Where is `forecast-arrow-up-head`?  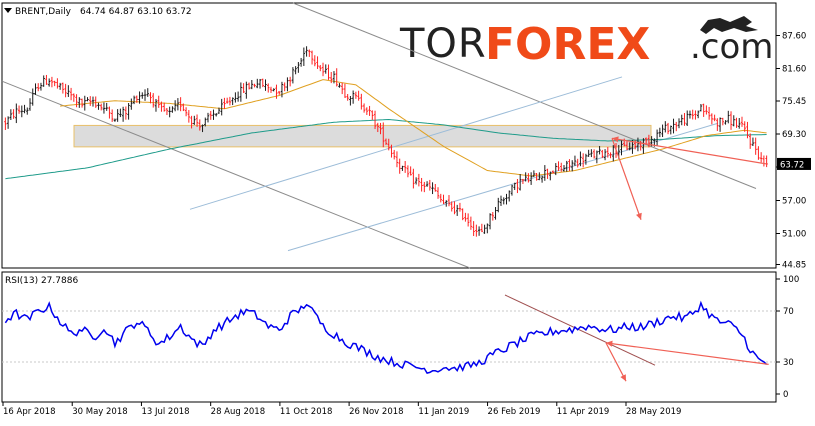 forecast-arrow-up-head is located at coordinates (615, 139).